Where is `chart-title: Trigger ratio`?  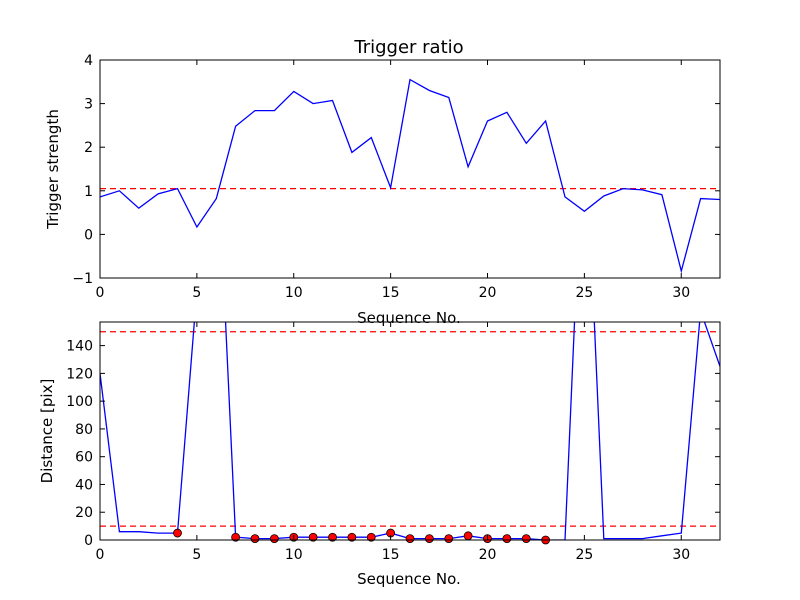
chart-title: Trigger ratio is located at coordinates (408, 47).